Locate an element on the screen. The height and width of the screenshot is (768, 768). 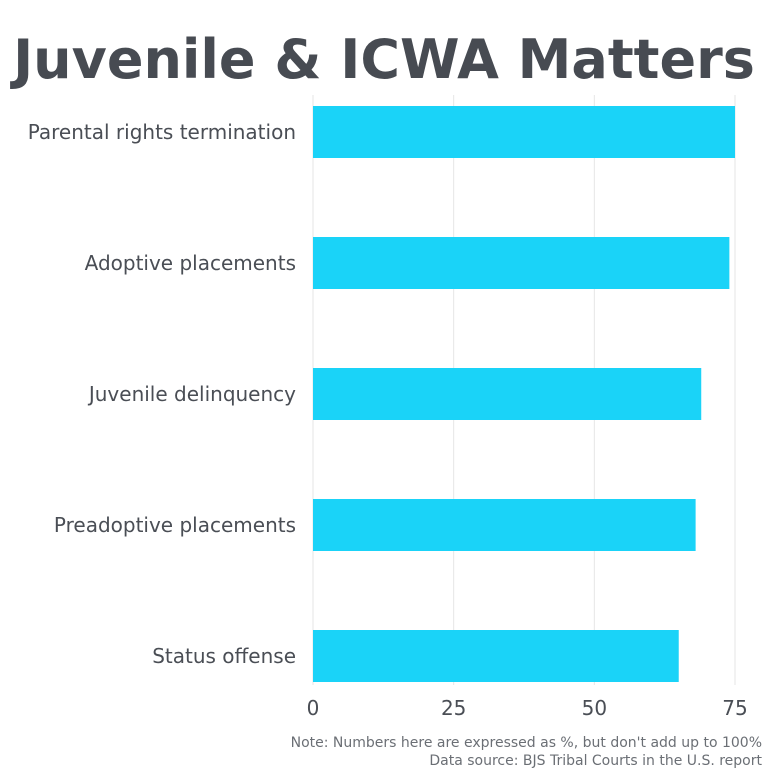
chart-title: Juvenile & ICWA Matters is located at coordinates (382, 59).